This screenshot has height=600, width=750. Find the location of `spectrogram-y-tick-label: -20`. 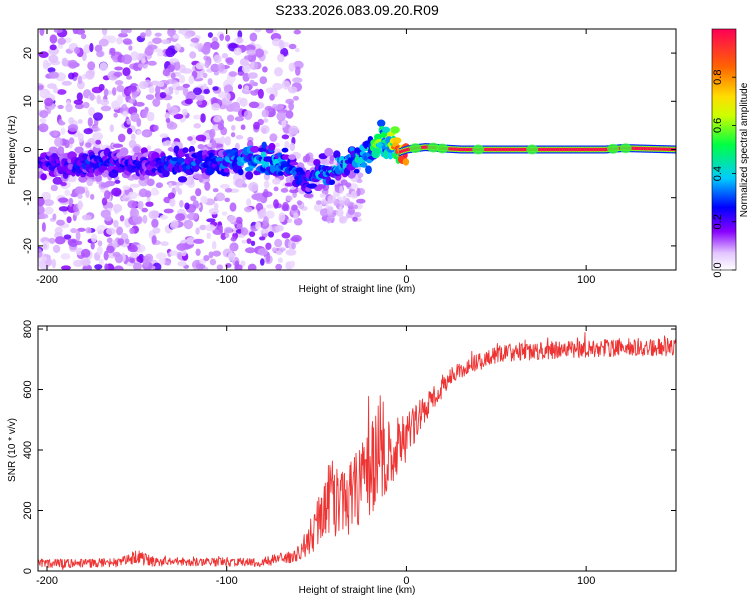

spectrogram-y-tick-label: -20 is located at coordinates (28, 246).